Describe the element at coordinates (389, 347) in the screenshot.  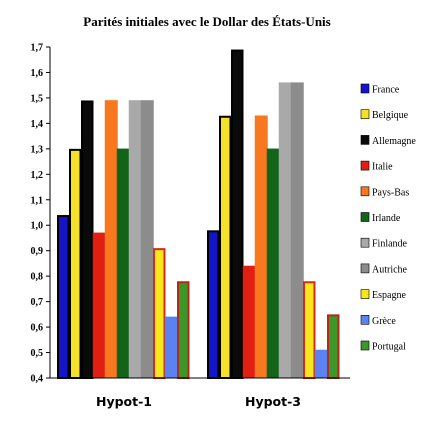
I see `legend-label: Portugal` at that location.